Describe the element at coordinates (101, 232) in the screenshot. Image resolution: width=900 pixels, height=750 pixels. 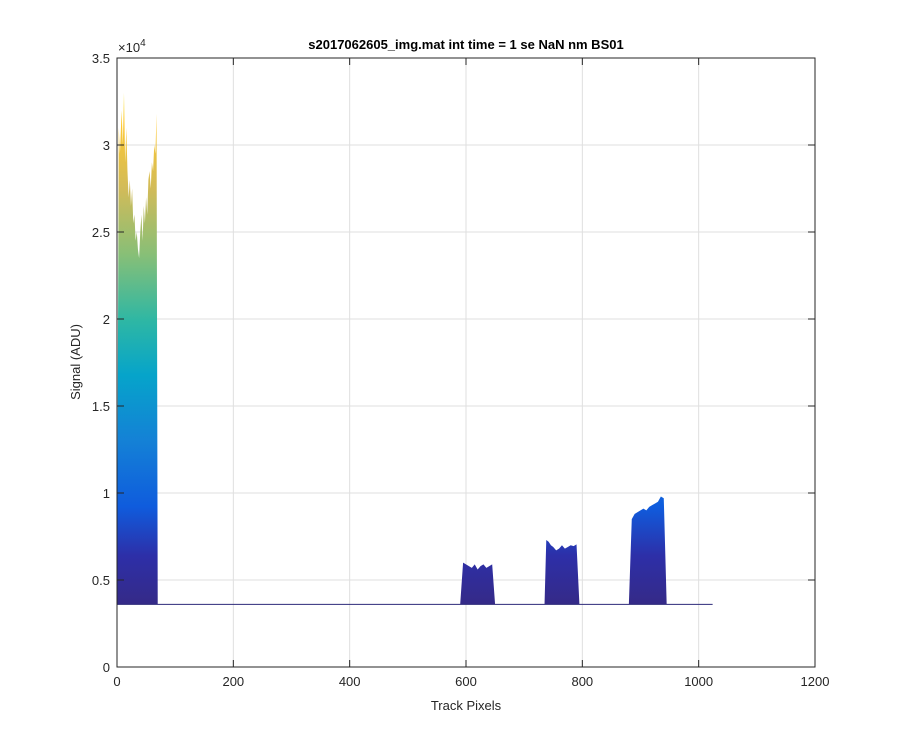
I see `y-tick-label: 2.5` at that location.